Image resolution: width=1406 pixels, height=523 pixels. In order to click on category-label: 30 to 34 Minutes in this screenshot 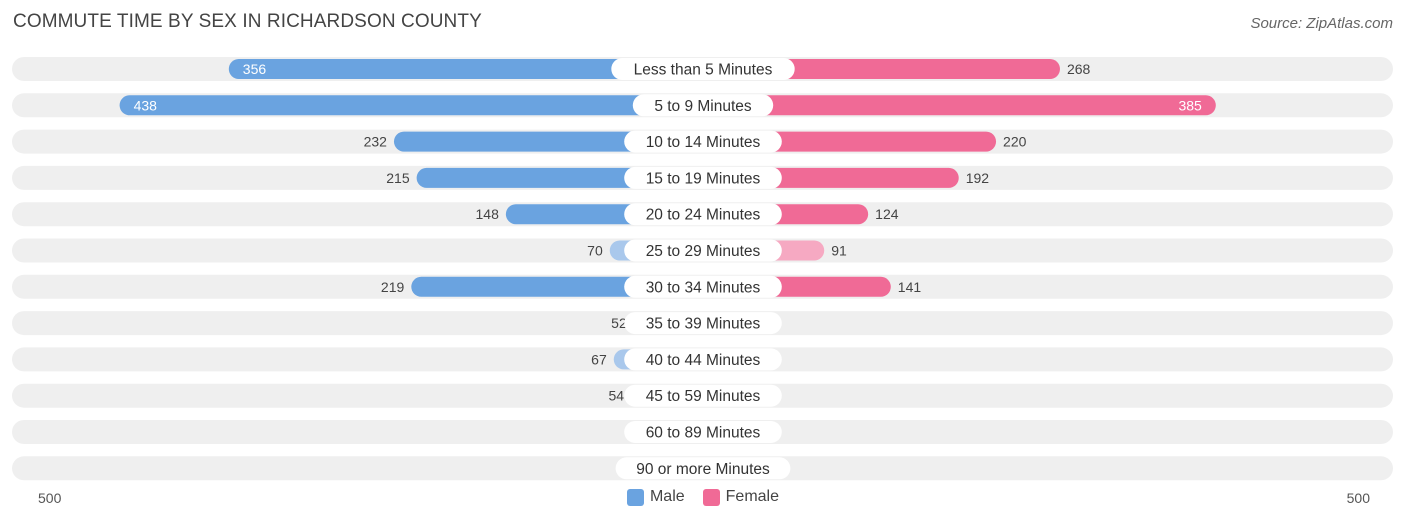, I will do `click(703, 287)`.